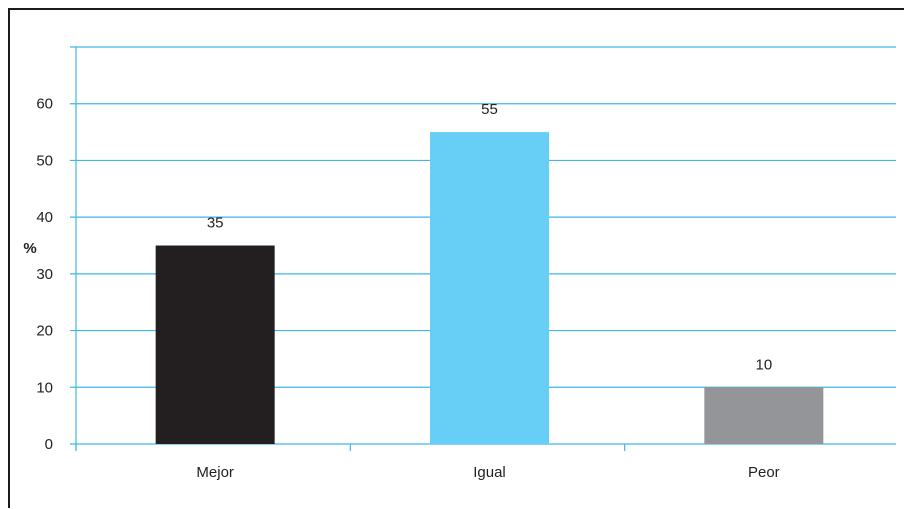  What do you see at coordinates (44, 217) in the screenshot?
I see `y-tick-label-40: 40` at bounding box center [44, 217].